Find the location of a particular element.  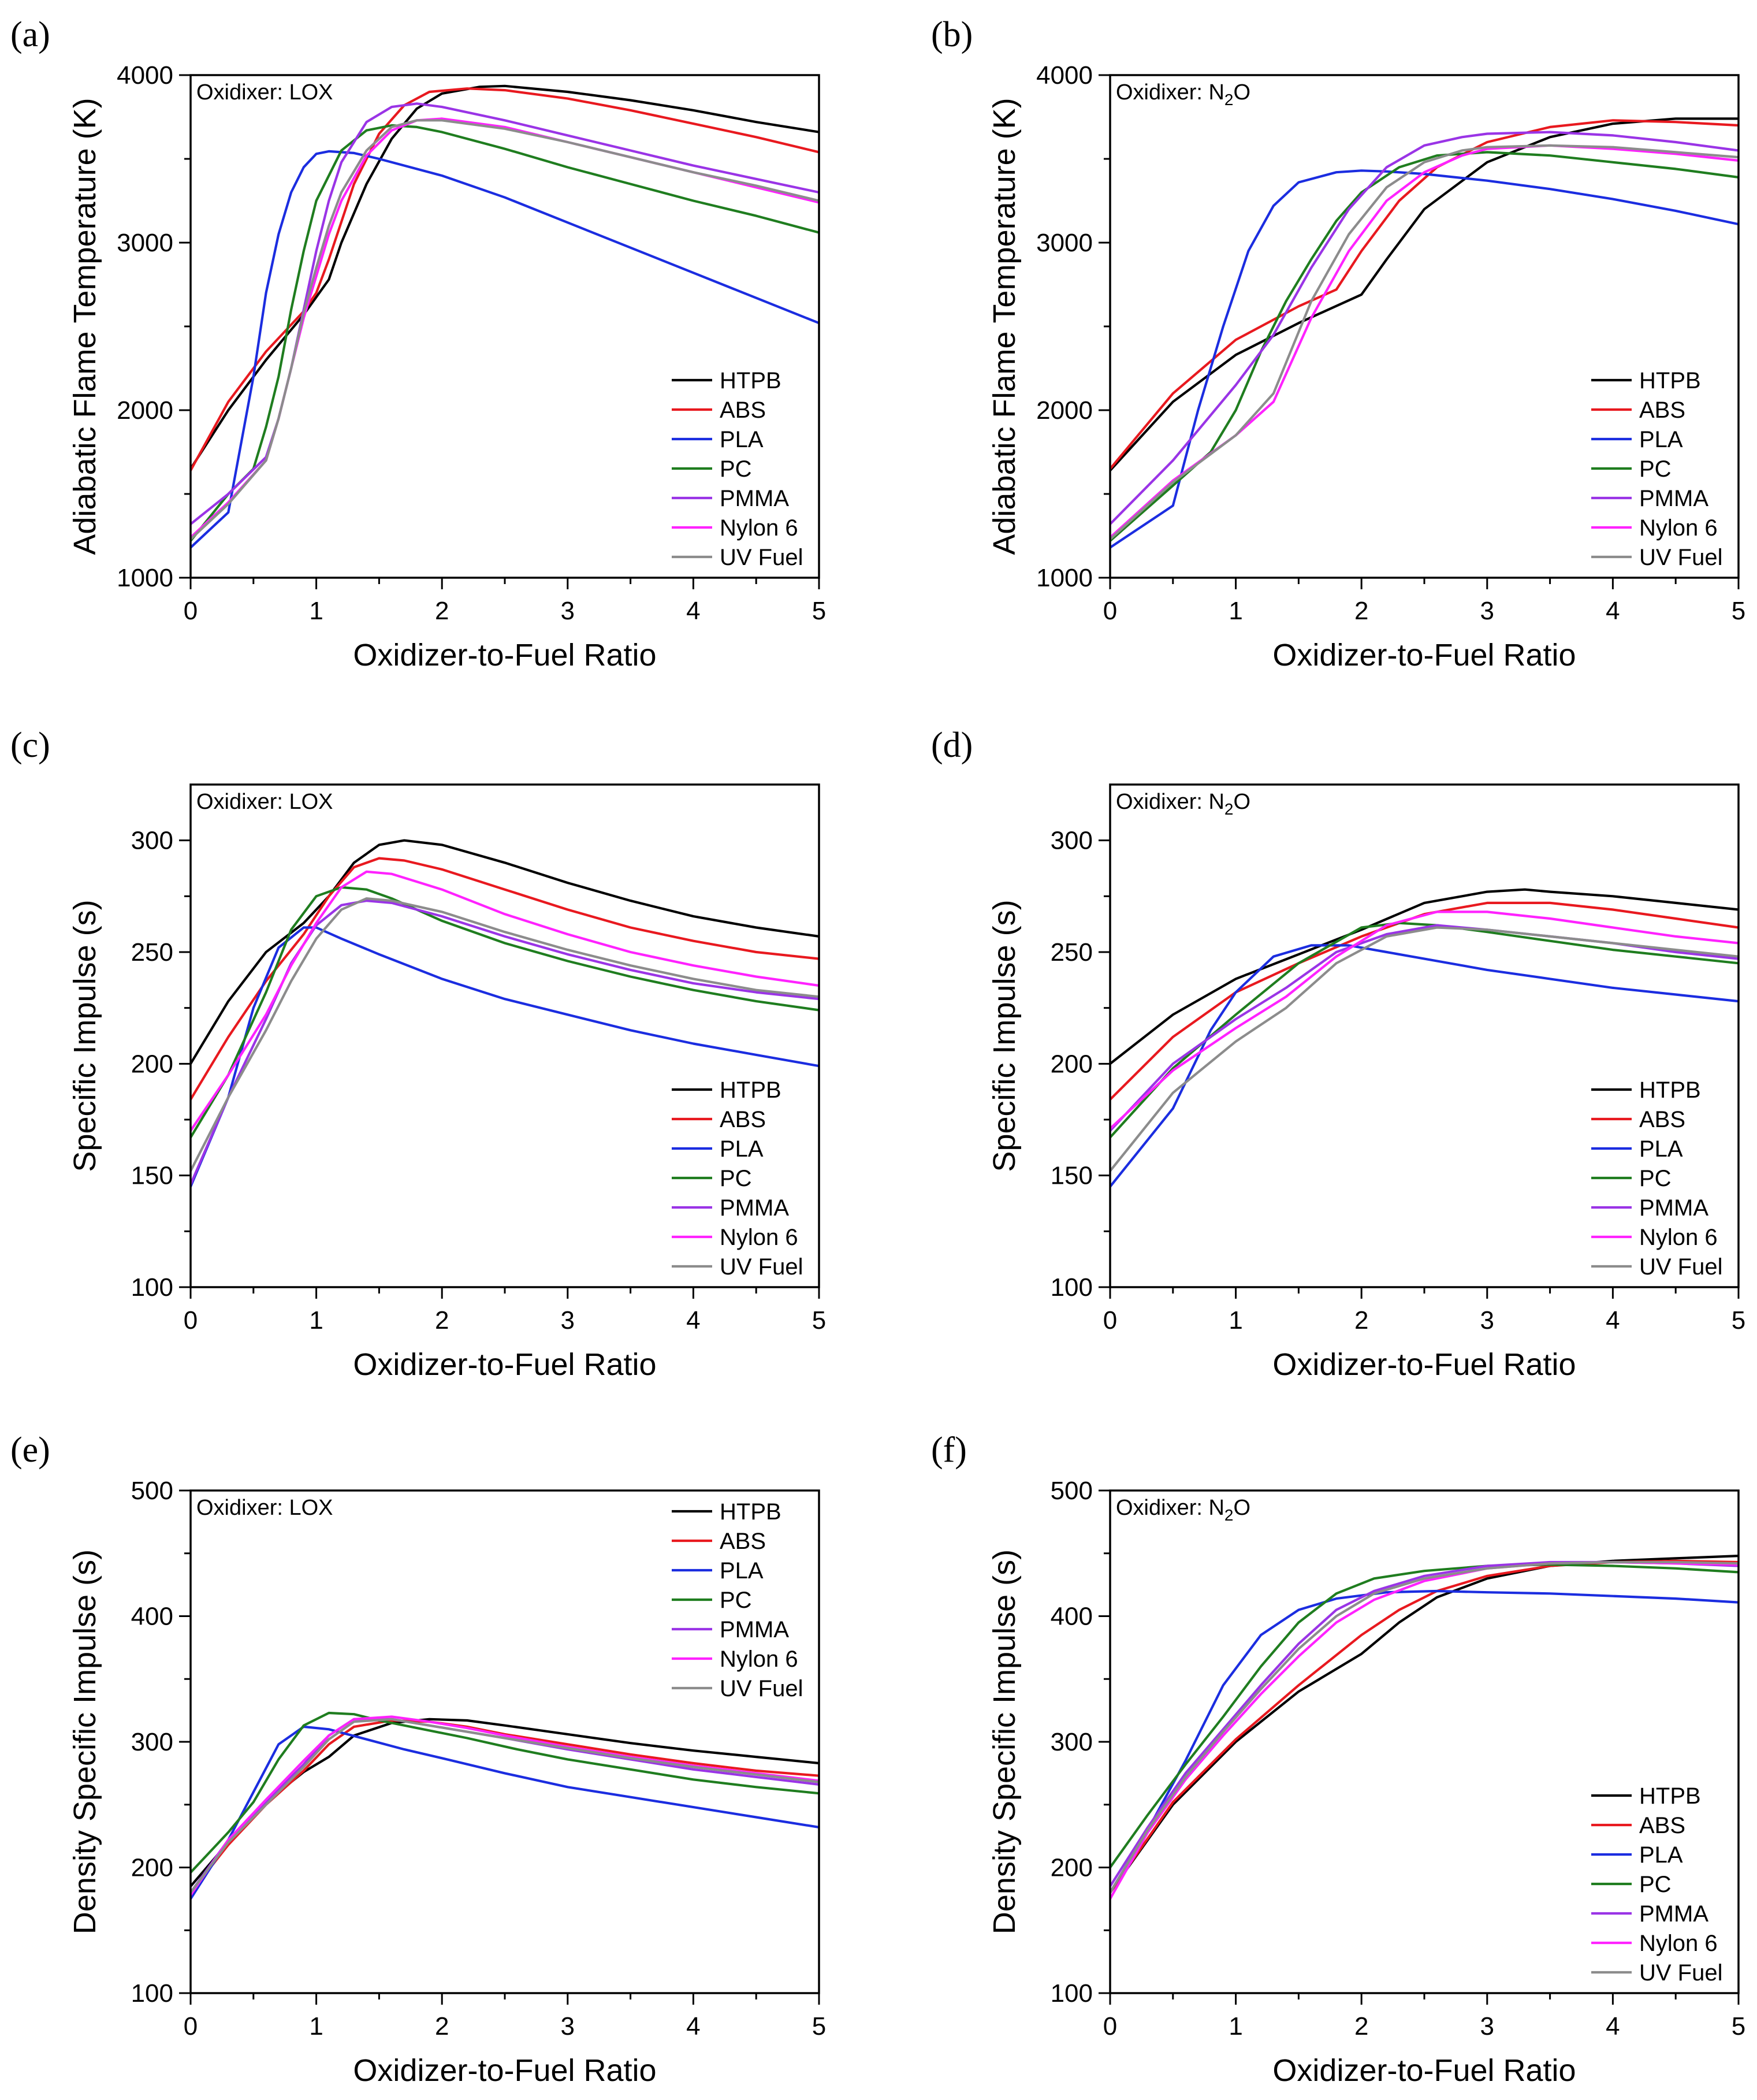

panel-label-f: (f) is located at coordinates (949, 1450).